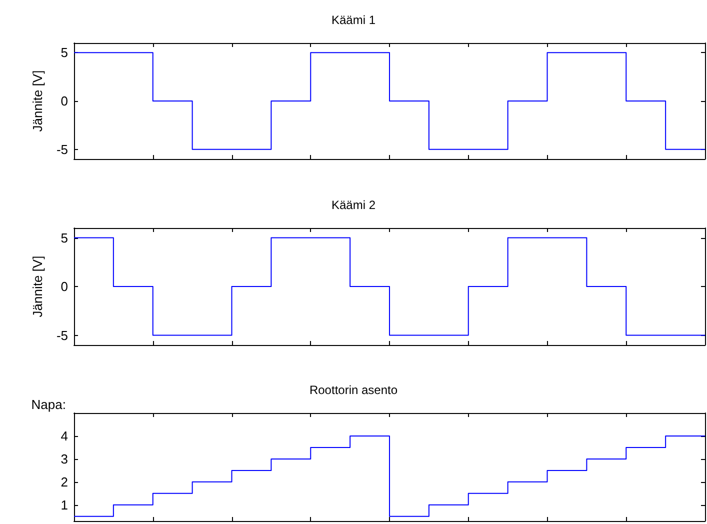  What do you see at coordinates (48, 404) in the screenshot?
I see `y-axis-title: Napa:` at bounding box center [48, 404].